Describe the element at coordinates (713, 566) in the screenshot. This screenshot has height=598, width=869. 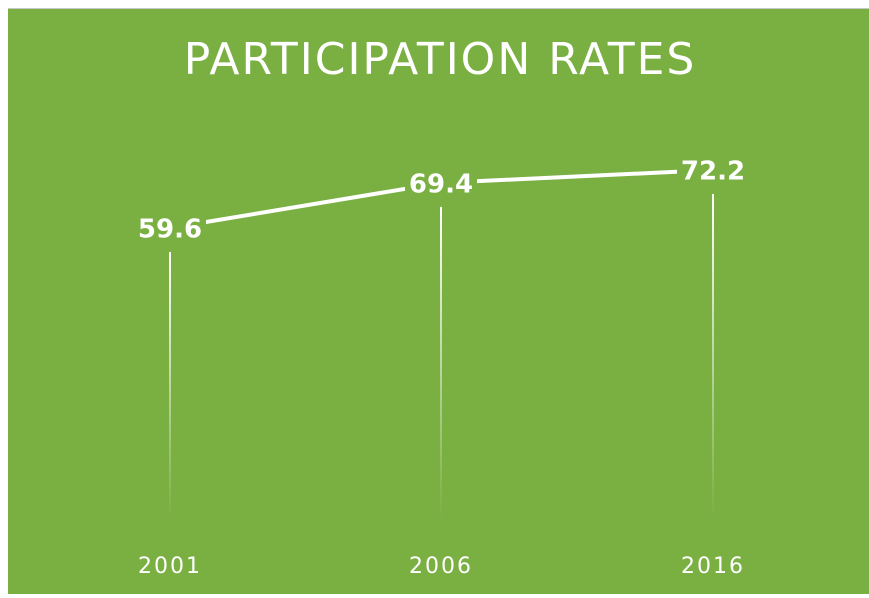
I see `x-tick-label: 2016` at that location.